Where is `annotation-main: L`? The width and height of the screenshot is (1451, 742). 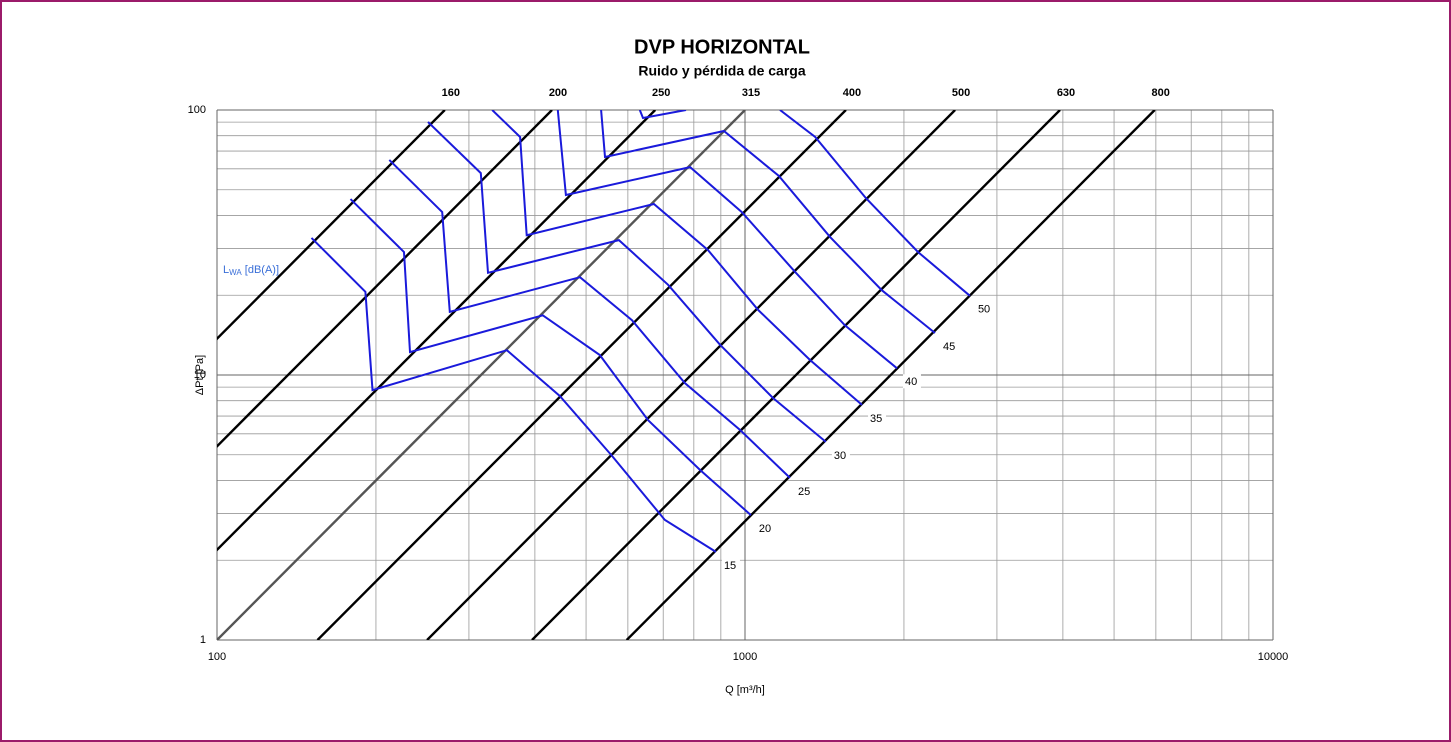
annotation-main: L is located at coordinates (226, 270).